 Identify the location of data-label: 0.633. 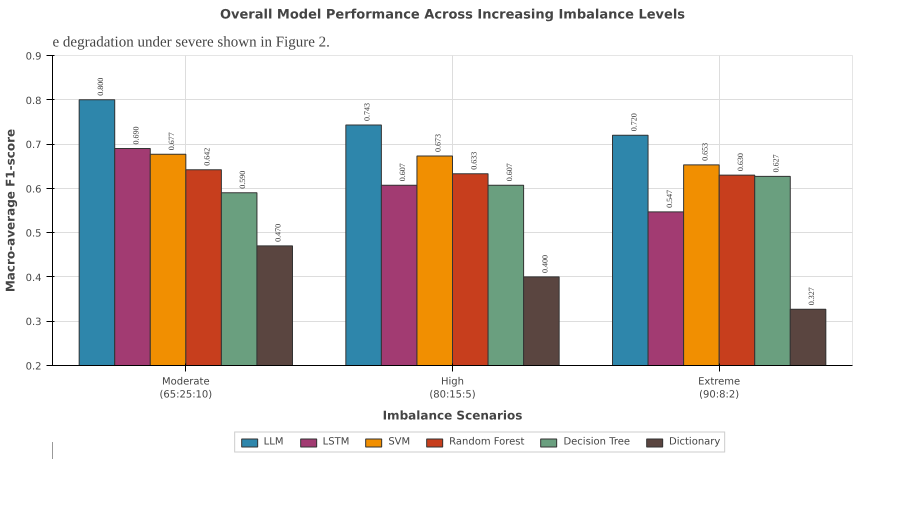
(473, 161).